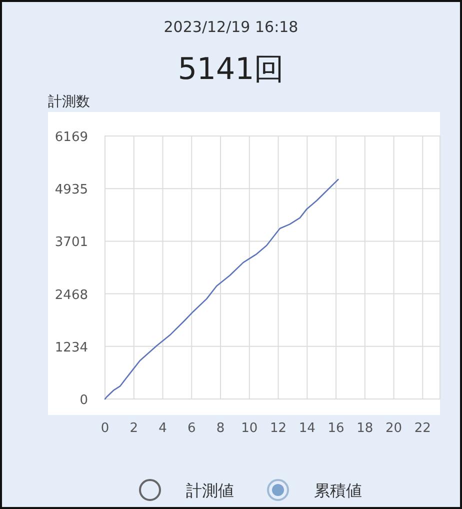  Describe the element at coordinates (338, 490) in the screenshot. I see `text: 累積値` at that location.